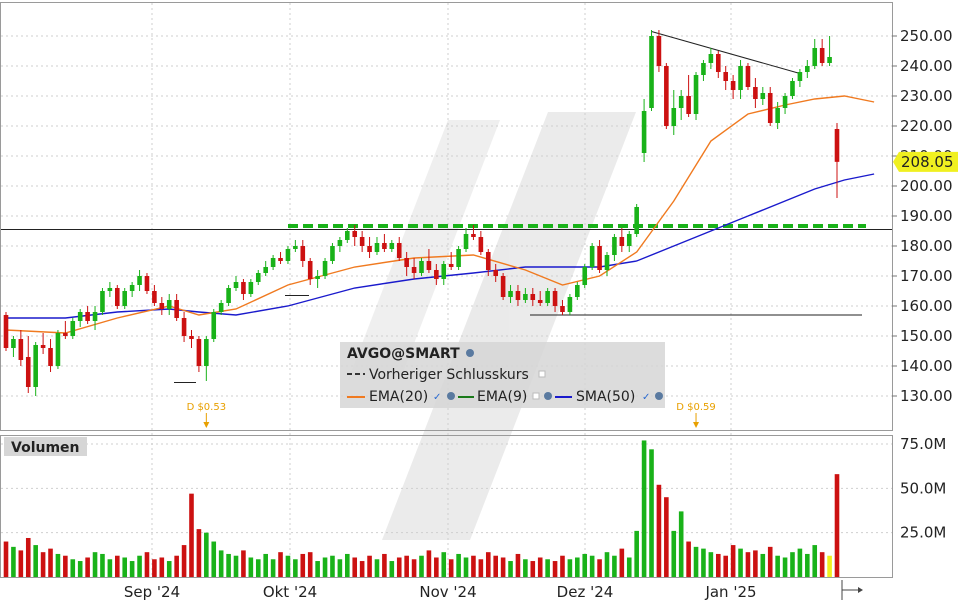 The image size is (960, 600). I want to click on settings-icon, so click(470, 353).